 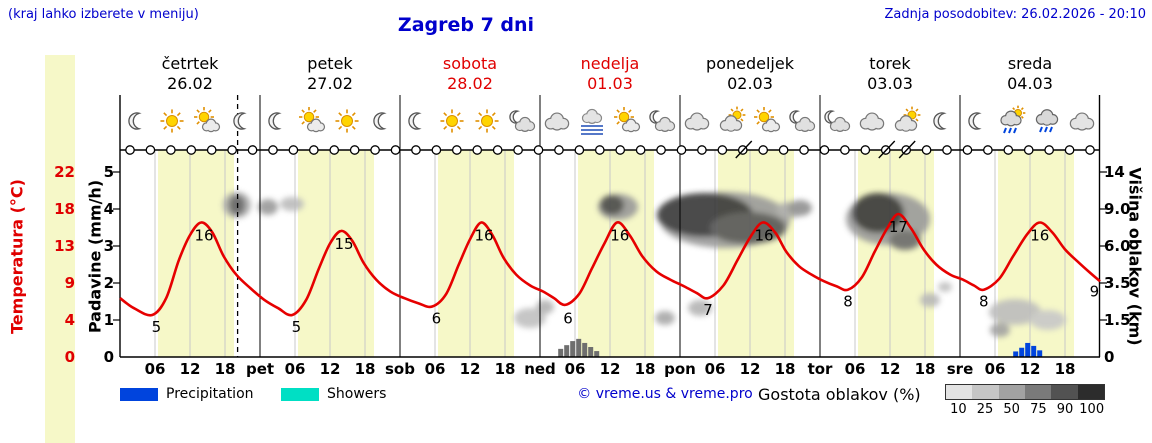 What do you see at coordinates (108, 320) in the screenshot?
I see `precip-axis-tick: 1` at bounding box center [108, 320].